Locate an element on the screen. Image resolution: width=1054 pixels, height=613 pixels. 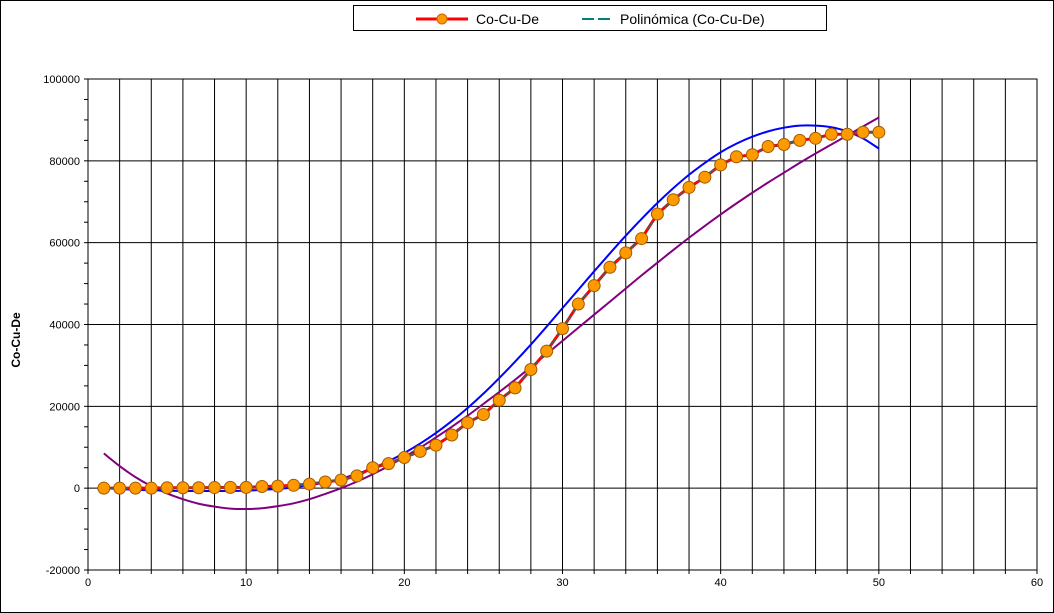
x-tick-label: 30 is located at coordinates (562, 583).